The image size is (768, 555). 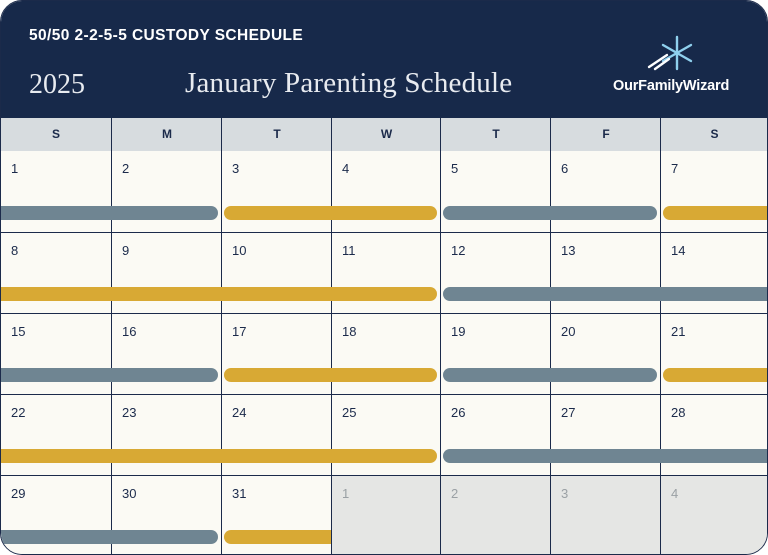 I want to click on calendar-day-cell-next-month: 3, so click(x=605, y=514).